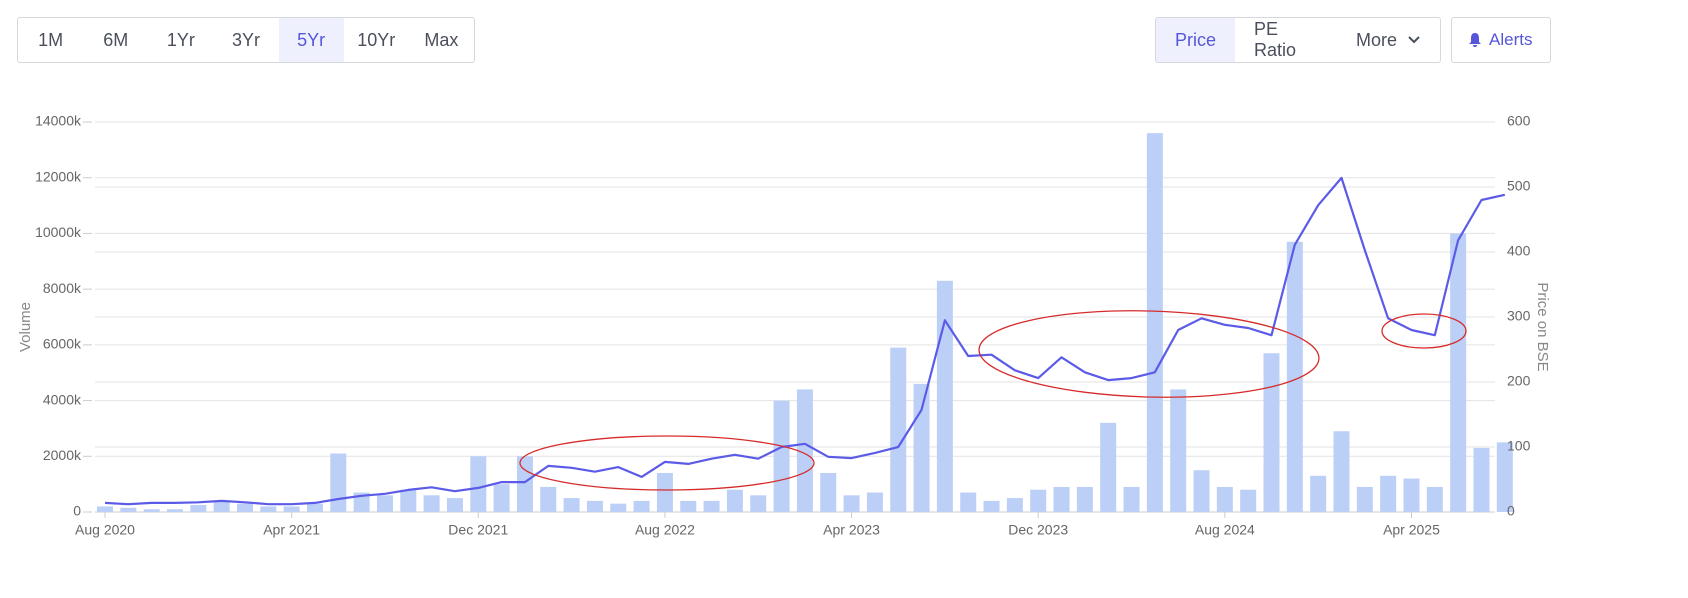 This screenshot has width=1688, height=598. Describe the element at coordinates (1511, 39) in the screenshot. I see `alerts-label: Alerts` at that location.